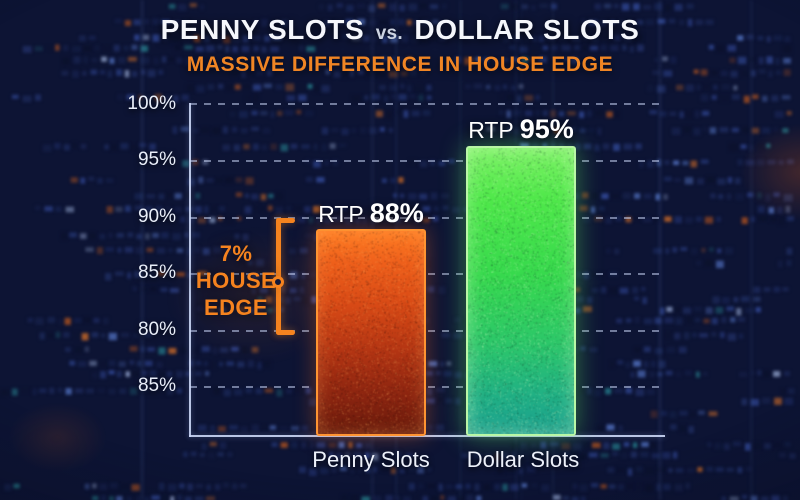 The width and height of the screenshot is (800, 500). Describe the element at coordinates (389, 33) in the screenshot. I see `title-vs: vs.` at that location.